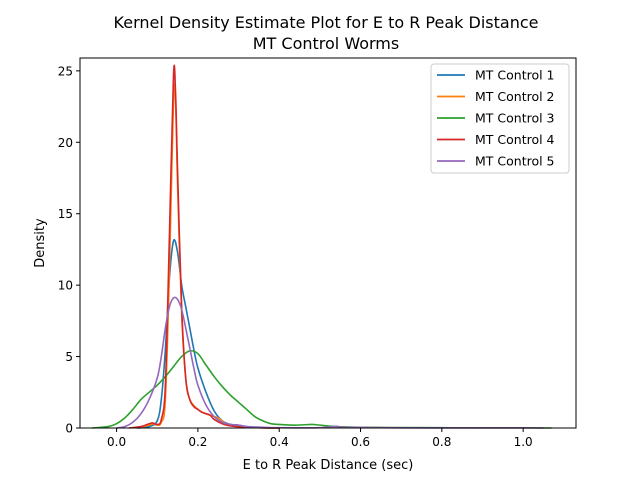 The width and height of the screenshot is (640, 480). I want to click on y-tick-label: 25, so click(65, 71).